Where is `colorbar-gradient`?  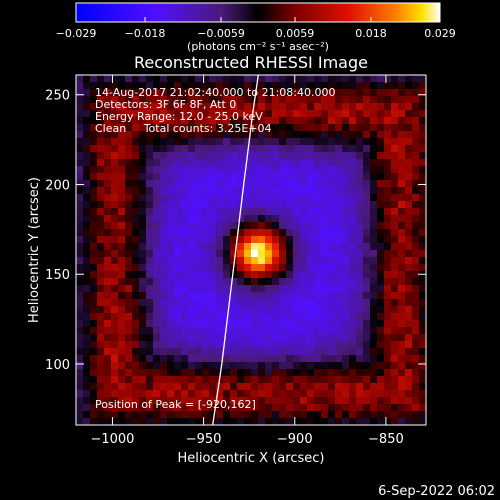 colorbar-gradient is located at coordinates (258, 12).